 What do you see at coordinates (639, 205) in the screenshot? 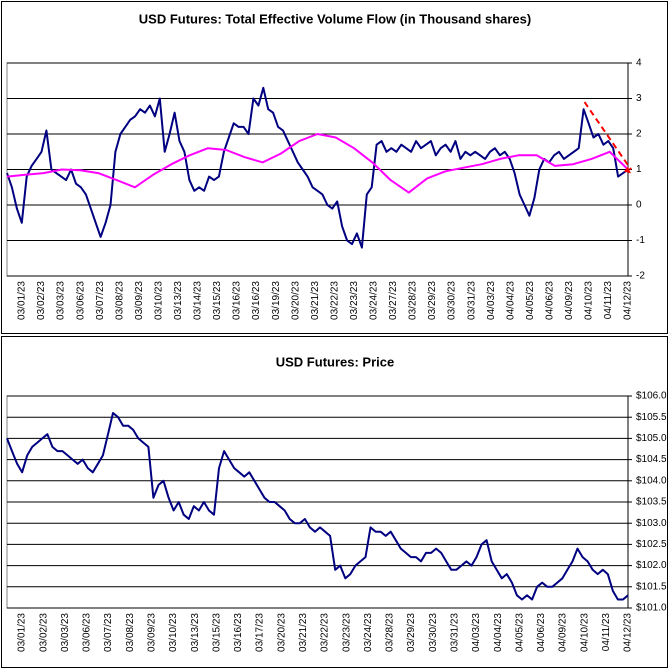
I see `y-tick-label: 0` at bounding box center [639, 205].